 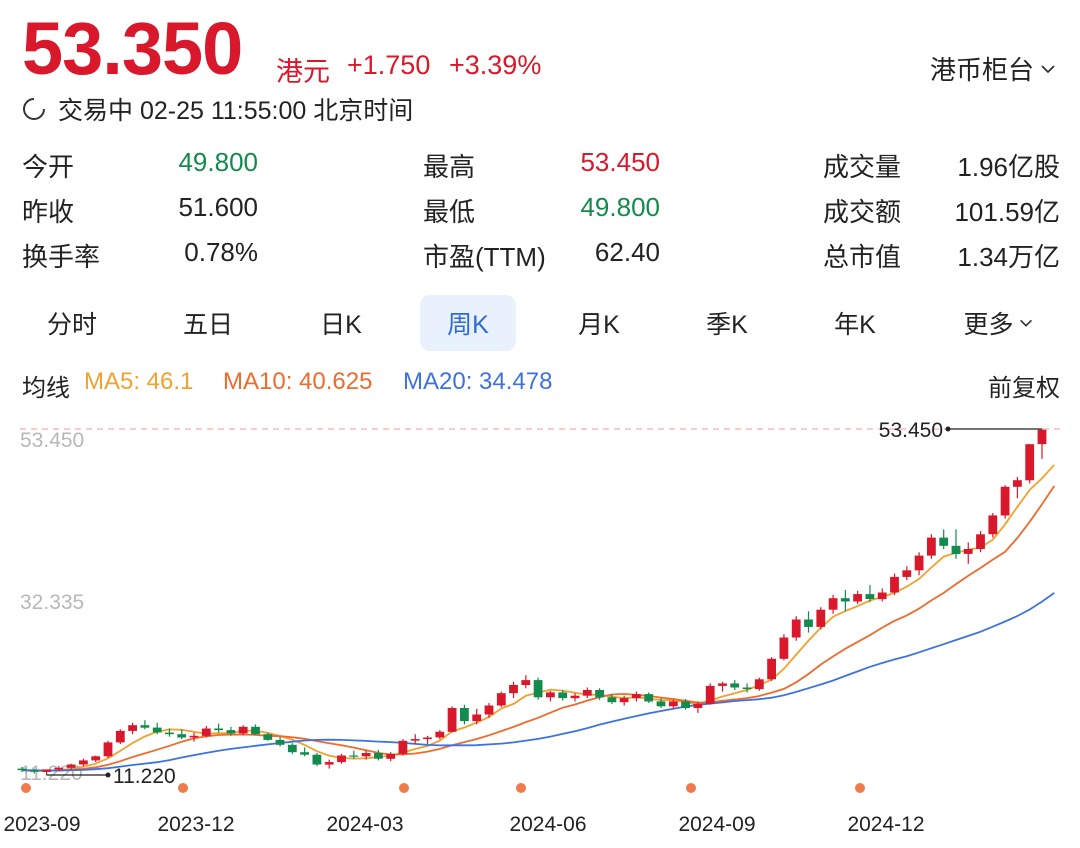 What do you see at coordinates (981, 70) in the screenshot?
I see `counter-dropdown-label: 港币柜台` at bounding box center [981, 70].